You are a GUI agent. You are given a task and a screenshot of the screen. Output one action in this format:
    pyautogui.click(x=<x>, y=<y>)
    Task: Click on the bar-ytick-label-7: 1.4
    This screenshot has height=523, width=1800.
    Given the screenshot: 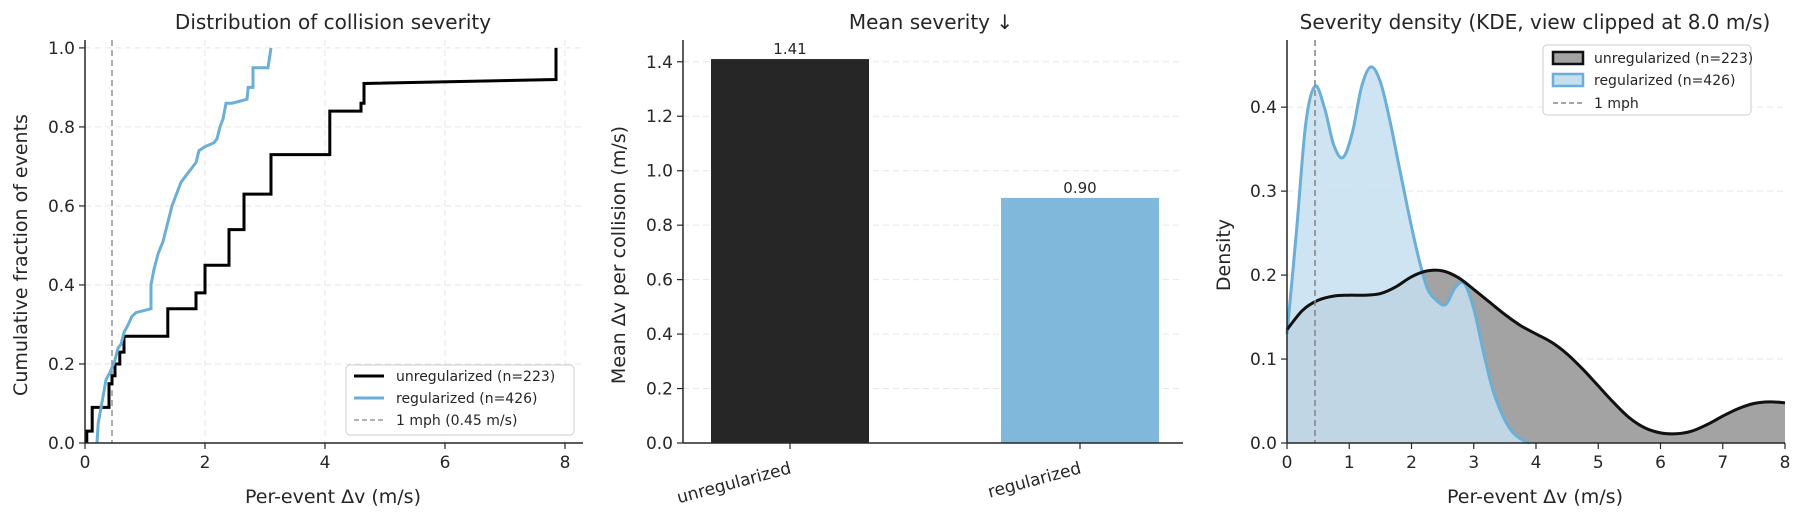 What is the action you would take?
    pyautogui.click(x=659, y=63)
    